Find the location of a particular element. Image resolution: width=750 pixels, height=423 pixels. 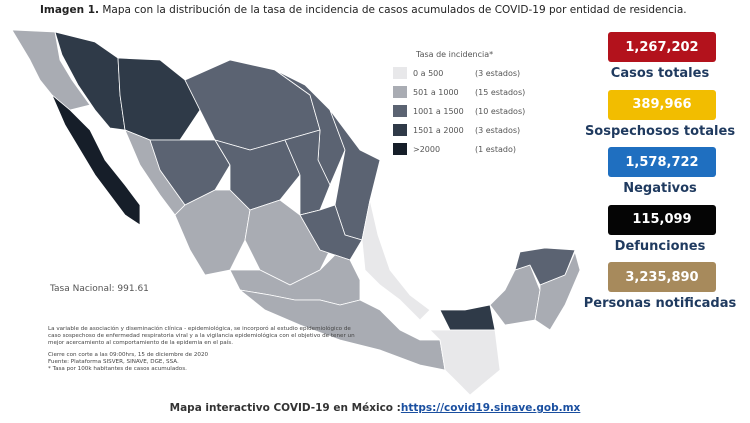

legend-item: 501 a 1000 (15 estados) is located at coordinates (459, 92).